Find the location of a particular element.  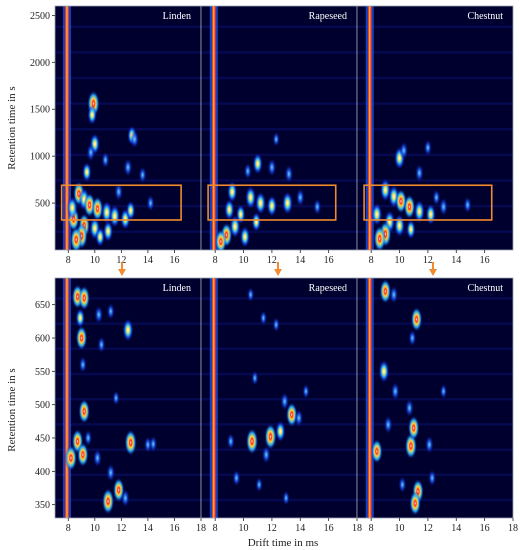

panel-bottom-rapeseed: Rapeseed 8 10 12 14 16 18 is located at coordinates (281, 405).